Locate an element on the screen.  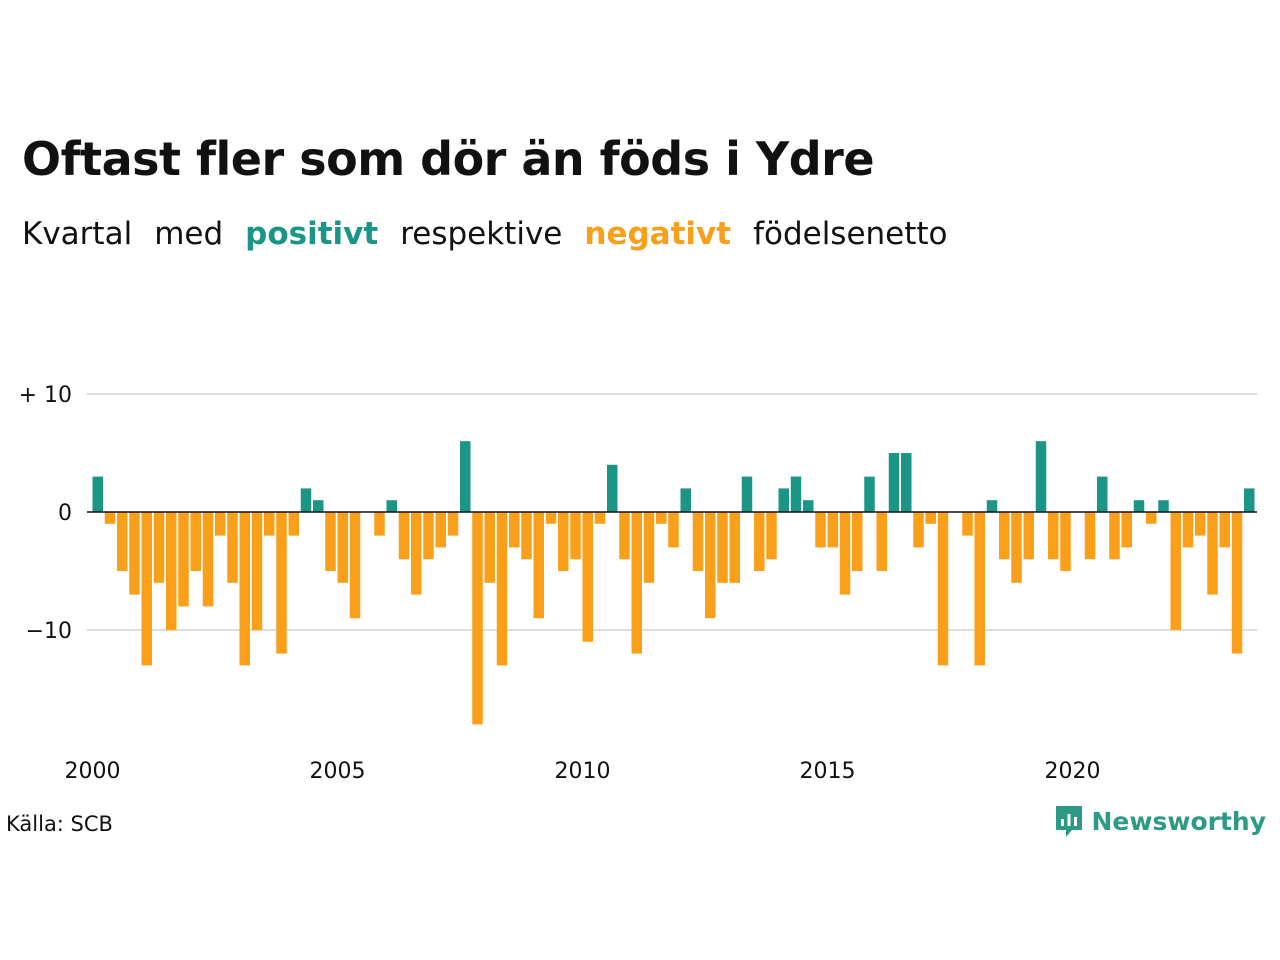
subtitle-negative-label: negativt is located at coordinates (658, 234).